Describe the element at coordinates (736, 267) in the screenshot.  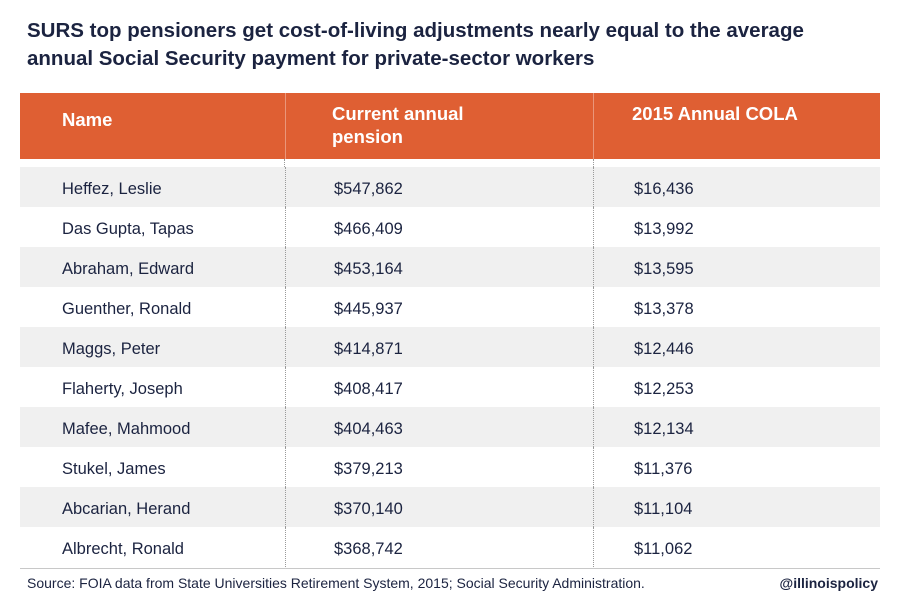
I see `cell-annual-cola: $13,595` at that location.